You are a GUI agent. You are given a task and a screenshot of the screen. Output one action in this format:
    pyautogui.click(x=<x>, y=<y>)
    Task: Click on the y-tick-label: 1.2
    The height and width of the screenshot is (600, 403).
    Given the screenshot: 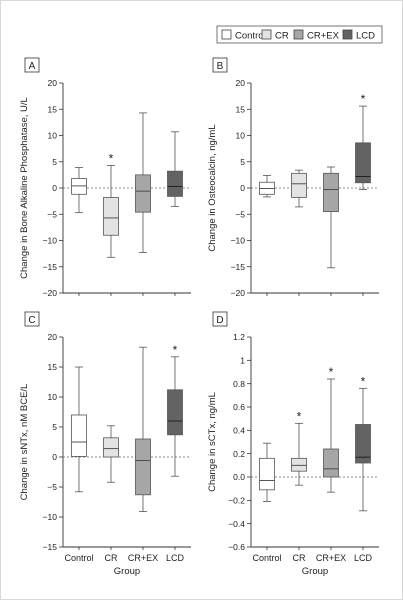 What is the action you would take?
    pyautogui.click(x=239, y=337)
    